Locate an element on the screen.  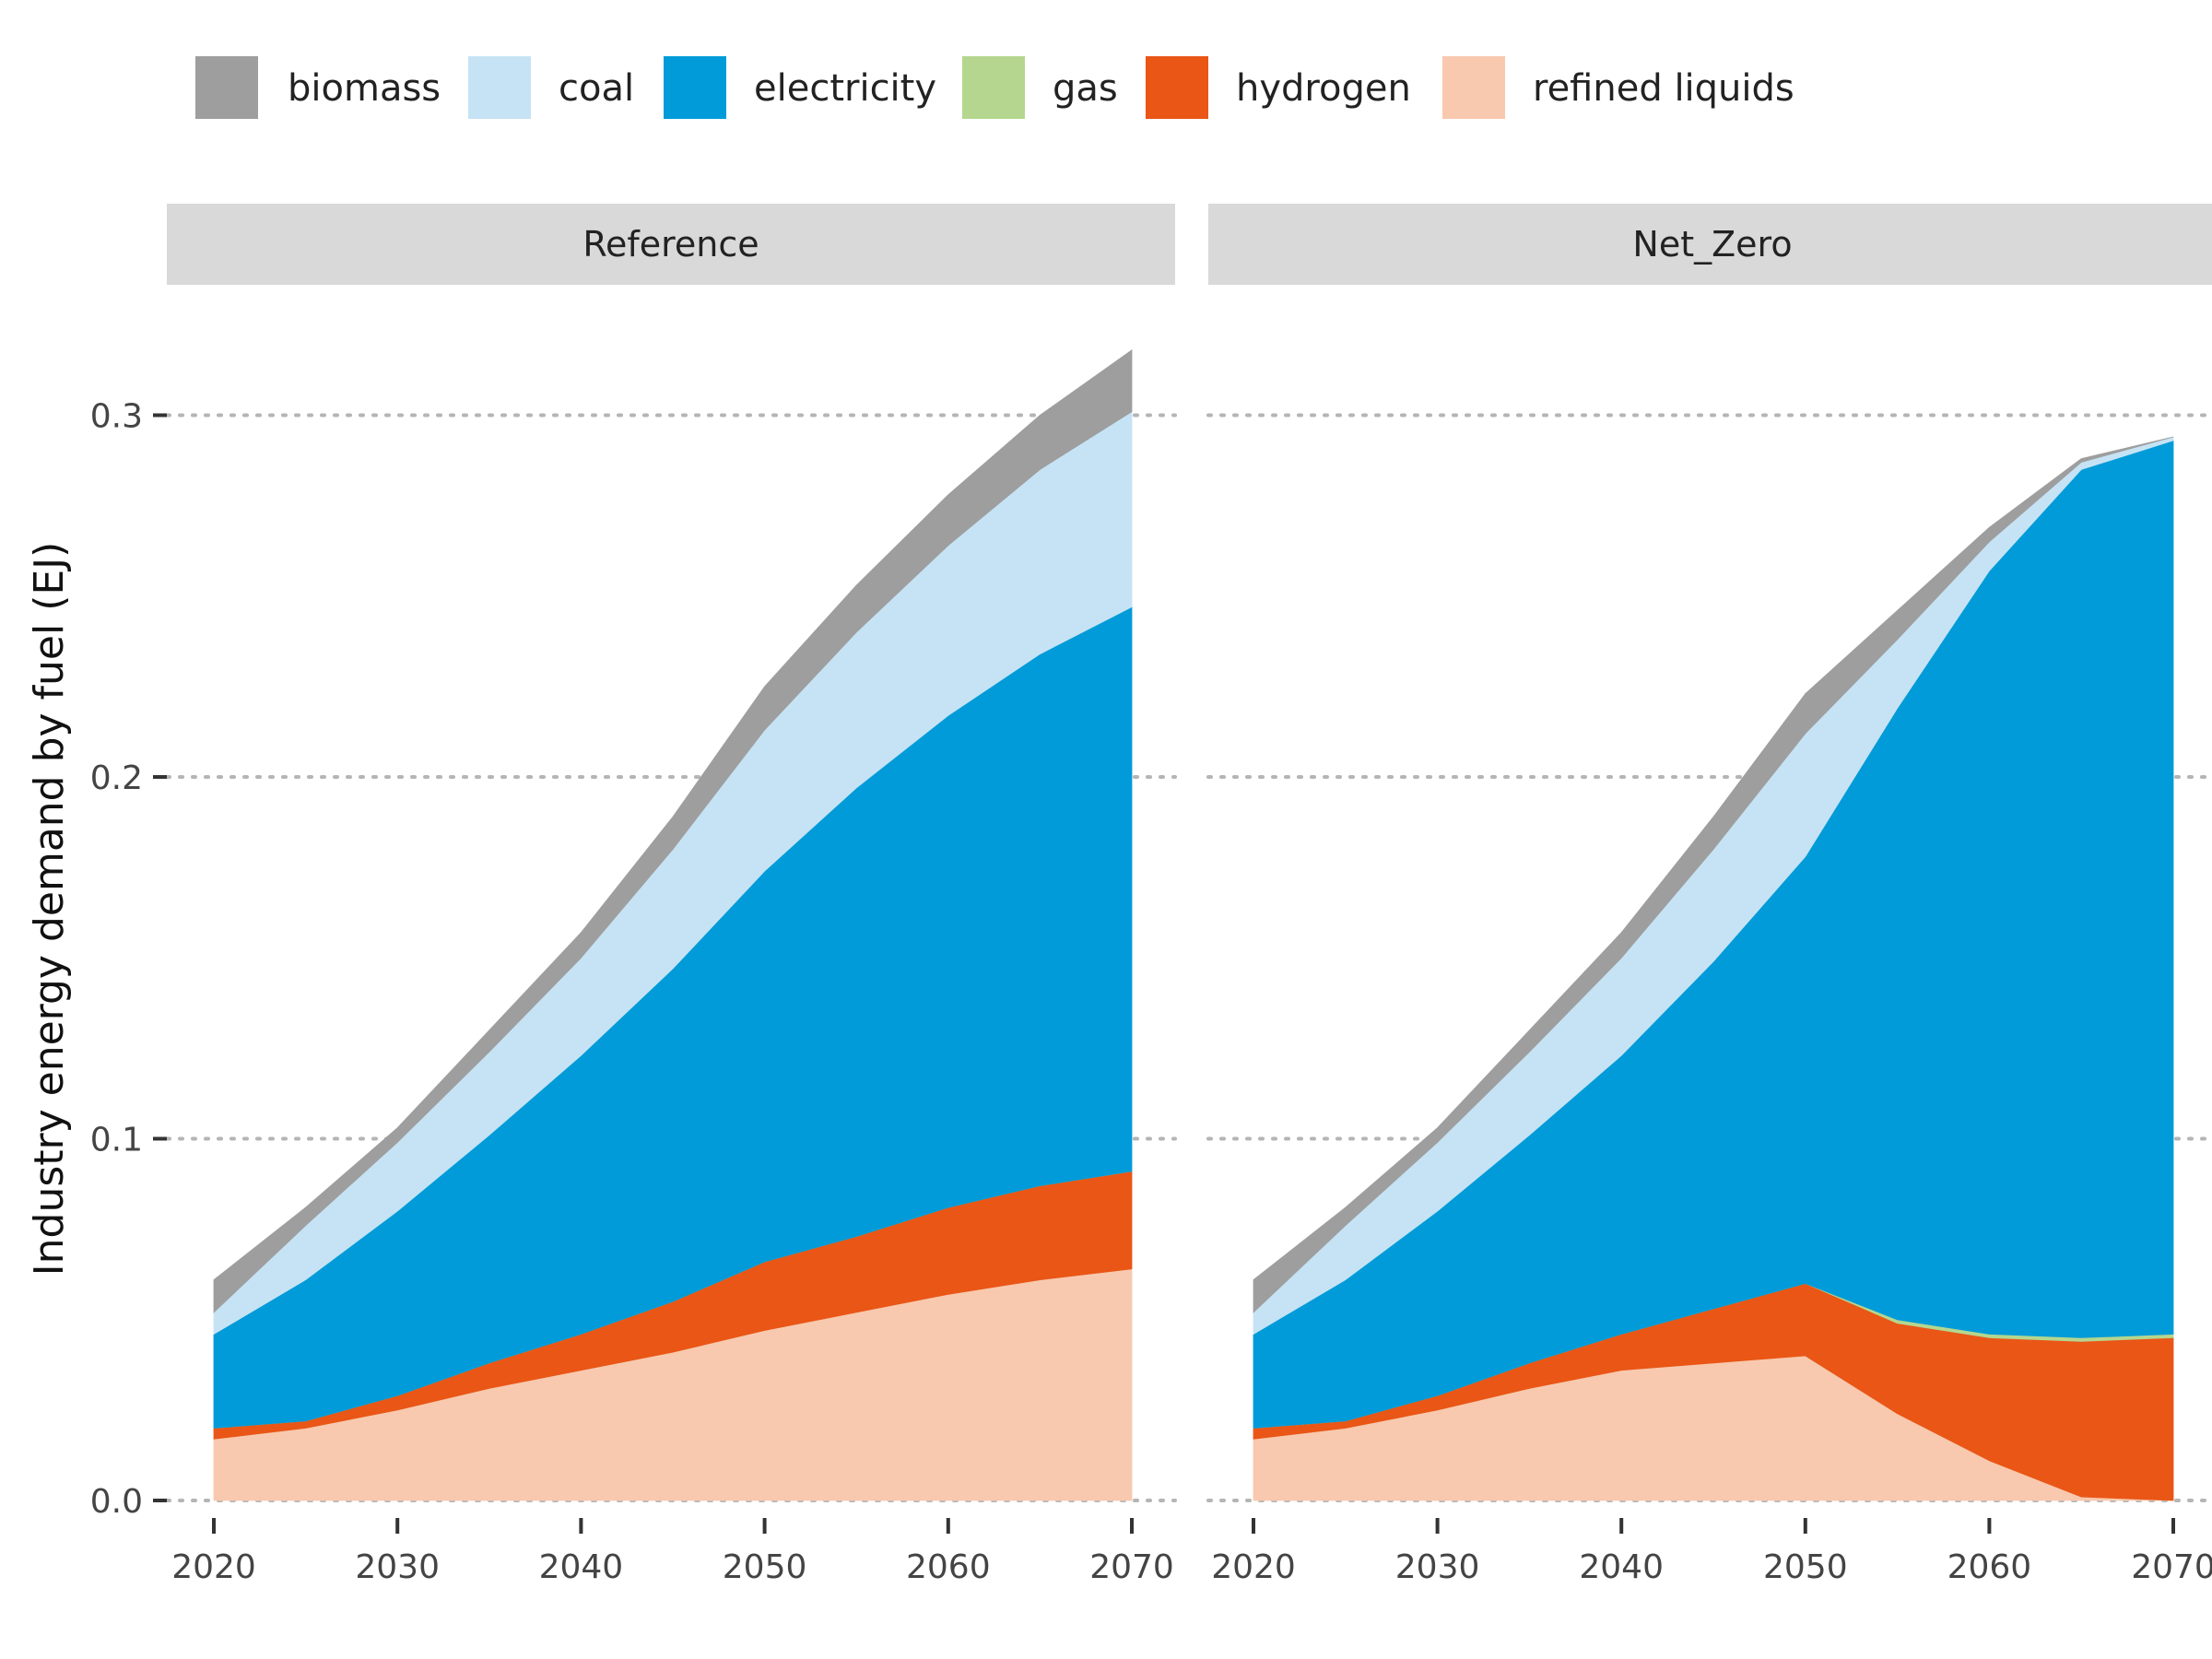
y-axis-title: Industry energy demand by fuel (EJ) is located at coordinates (49, 909).